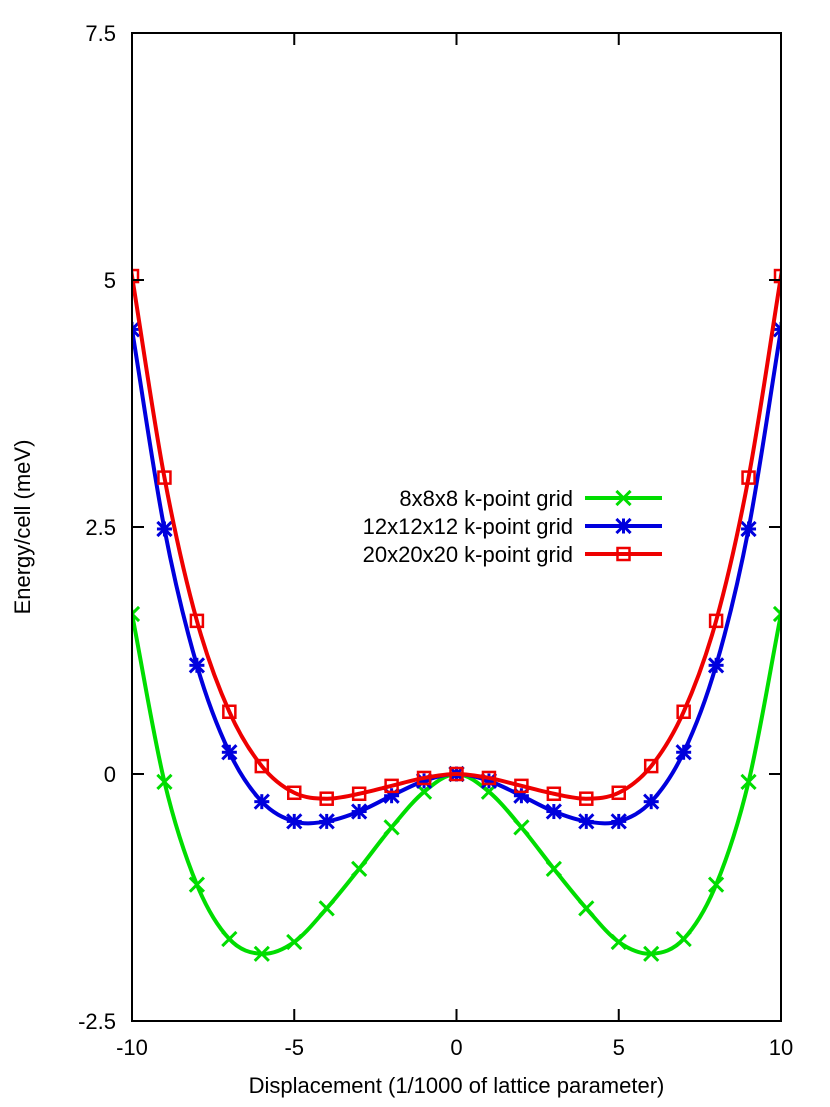  I want to click on legend-label: 12x12x12 k-point grid, so click(468, 526).